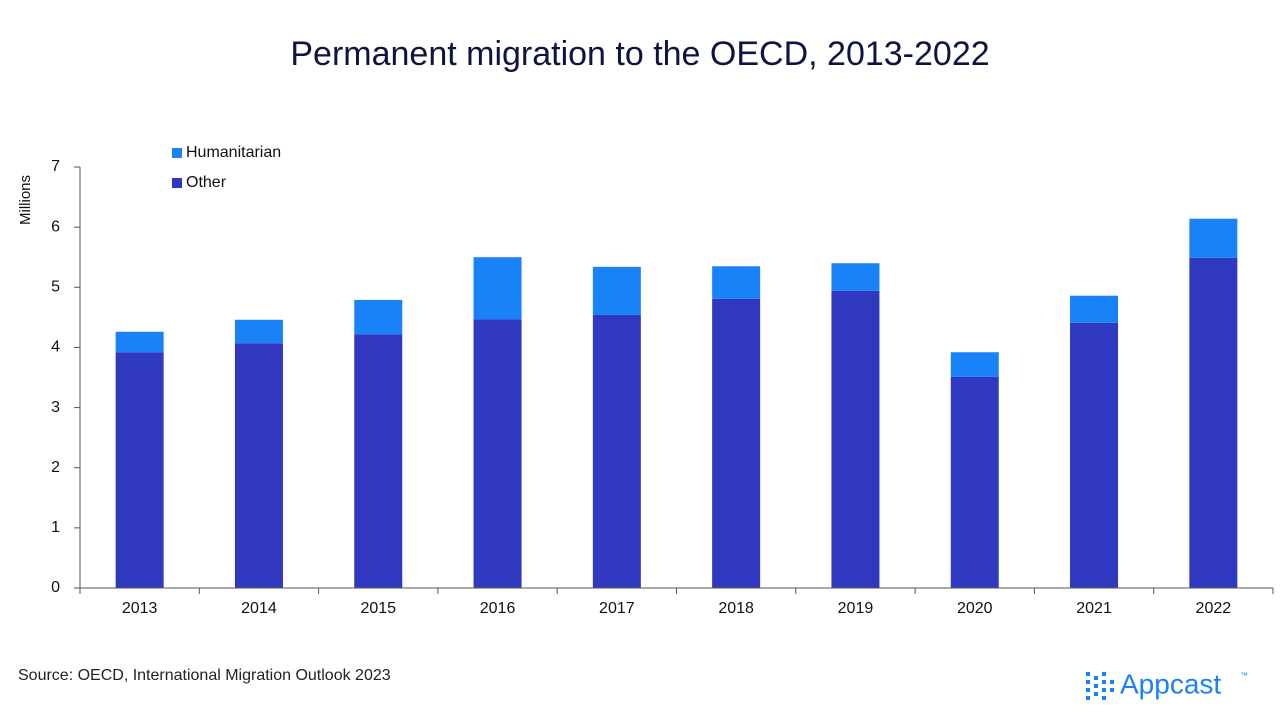 The height and width of the screenshot is (725, 1280). I want to click on y-tick-label: 7, so click(55, 166).